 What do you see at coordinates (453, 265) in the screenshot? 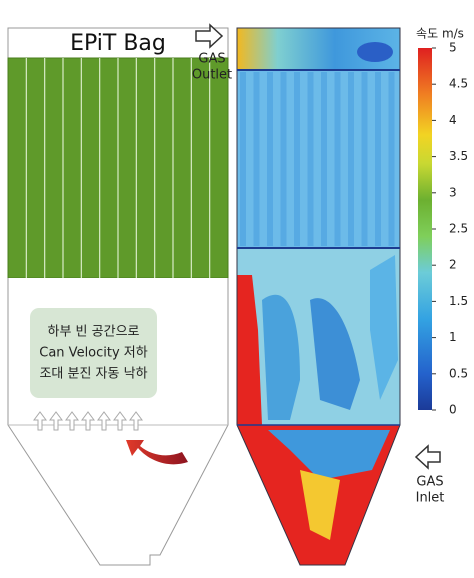
I see `colorbar-tick-label: 2` at bounding box center [453, 265].